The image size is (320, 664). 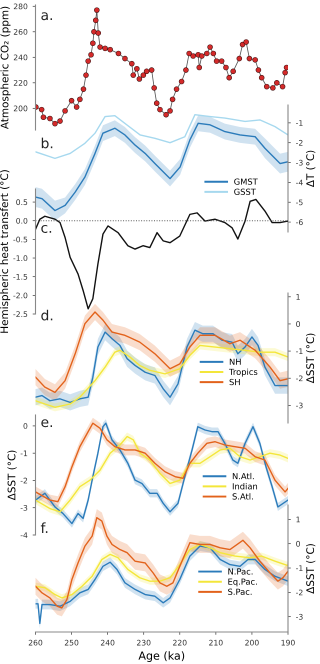 I want to click on annotation: d., so click(x=46, y=315).